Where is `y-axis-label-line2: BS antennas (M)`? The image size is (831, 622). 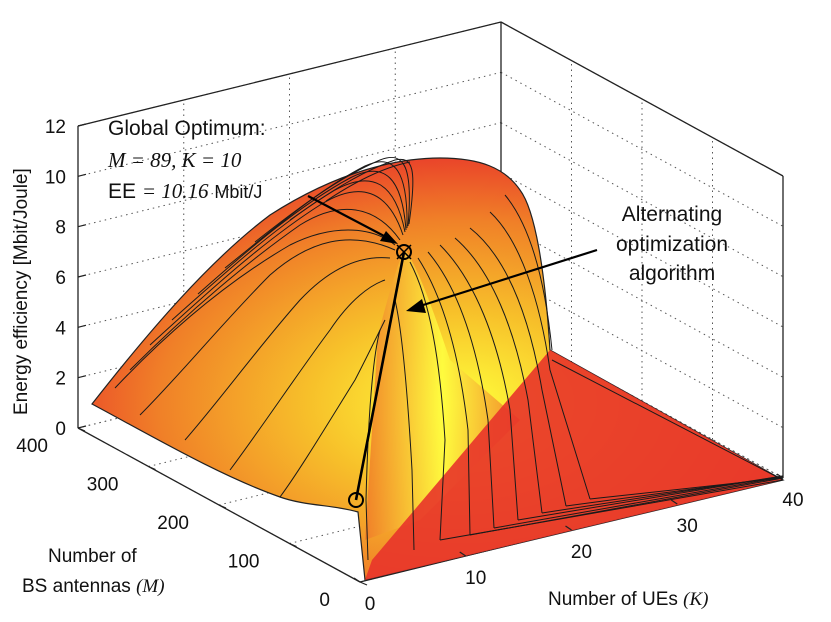
y-axis-label-line2: BS antennas (M) is located at coordinates (93, 586).